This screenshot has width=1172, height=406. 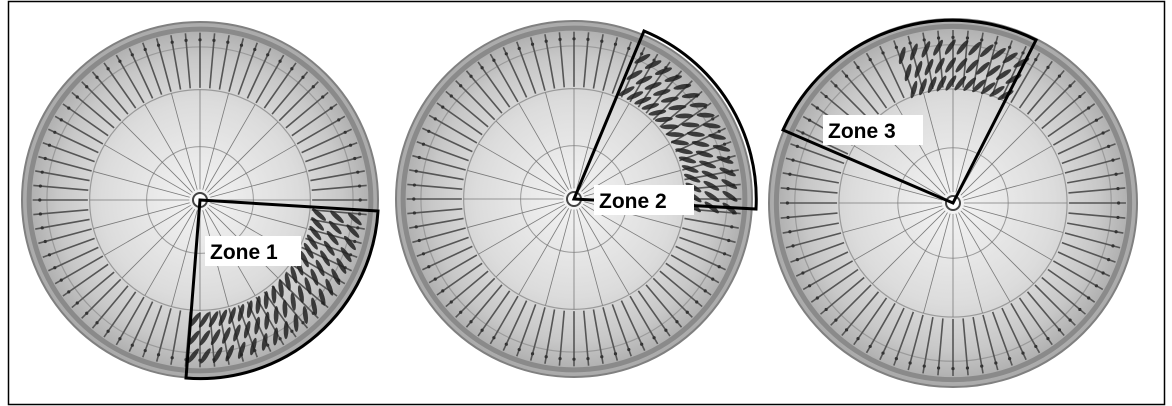 What do you see at coordinates (644, 200) in the screenshot?
I see `zone-2-label-bg` at bounding box center [644, 200].